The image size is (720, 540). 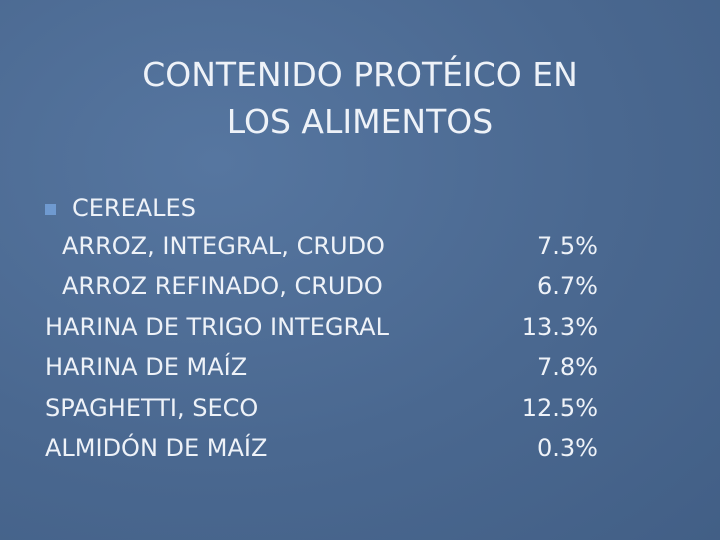 What do you see at coordinates (50, 209) in the screenshot?
I see `bullet` at bounding box center [50, 209].